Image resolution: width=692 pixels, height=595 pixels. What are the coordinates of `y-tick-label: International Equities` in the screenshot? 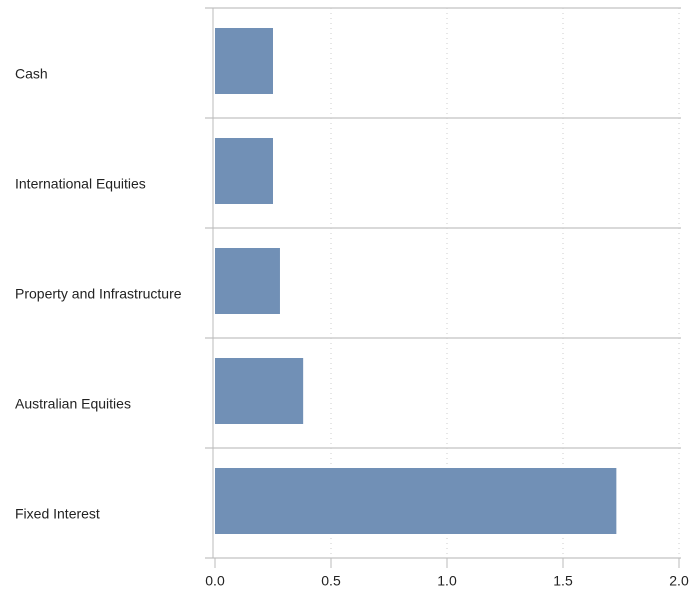 It's located at (80, 184).